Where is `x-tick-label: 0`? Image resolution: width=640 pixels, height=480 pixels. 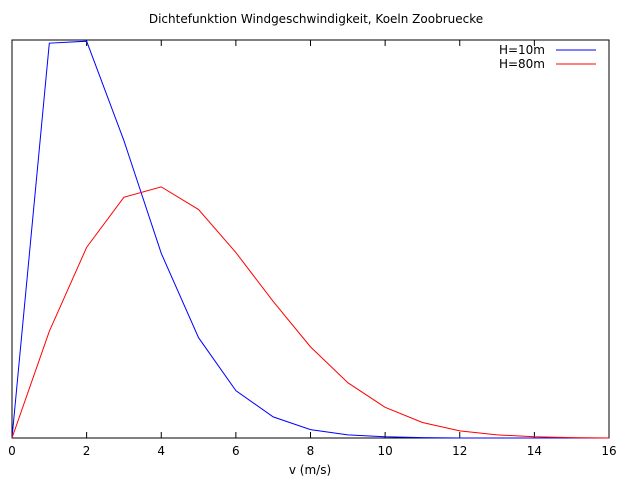
x-tick-label: 0 is located at coordinates (12, 451).